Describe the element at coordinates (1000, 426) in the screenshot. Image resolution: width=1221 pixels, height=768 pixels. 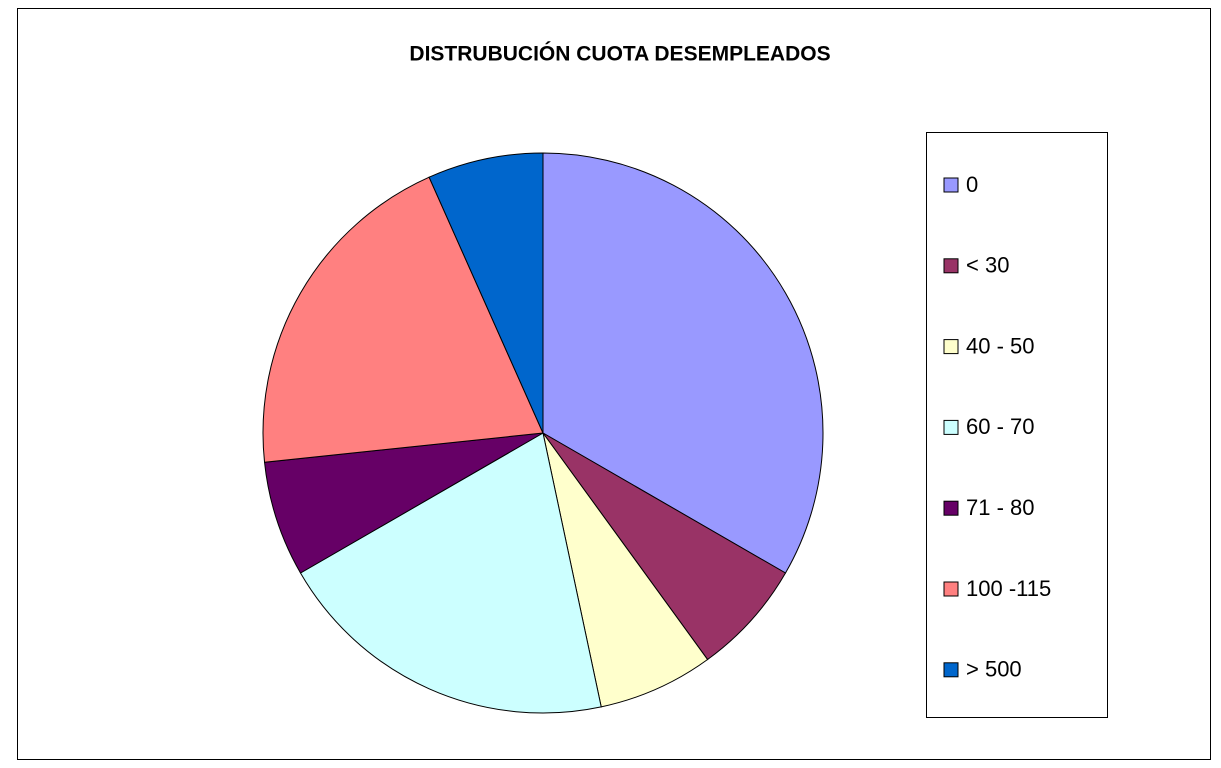
I see `legend-label: 60 - 70` at that location.